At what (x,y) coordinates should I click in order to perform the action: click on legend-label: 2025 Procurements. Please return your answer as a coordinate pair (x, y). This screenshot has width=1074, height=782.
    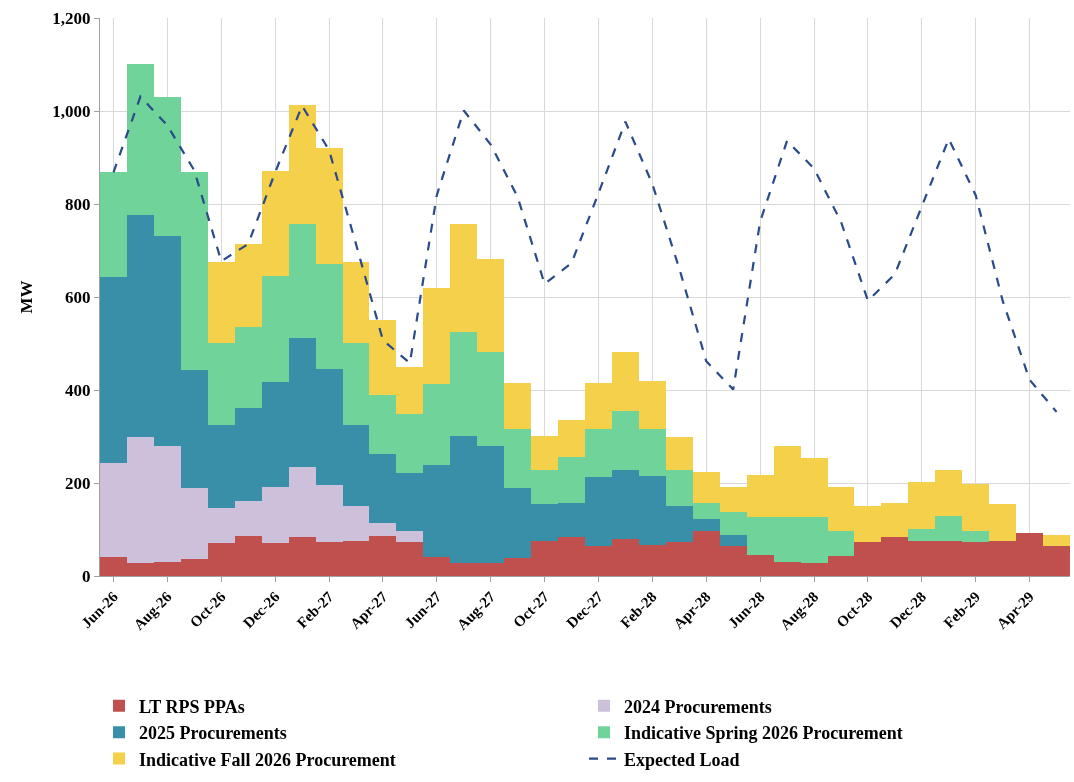
    Looking at the image, I should click on (213, 733).